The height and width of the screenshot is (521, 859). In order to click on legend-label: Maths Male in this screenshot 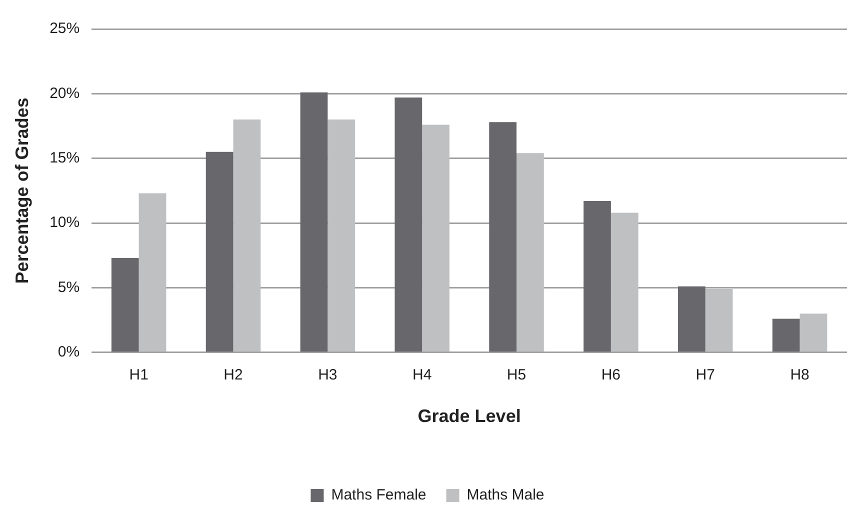, I will do `click(505, 495)`.